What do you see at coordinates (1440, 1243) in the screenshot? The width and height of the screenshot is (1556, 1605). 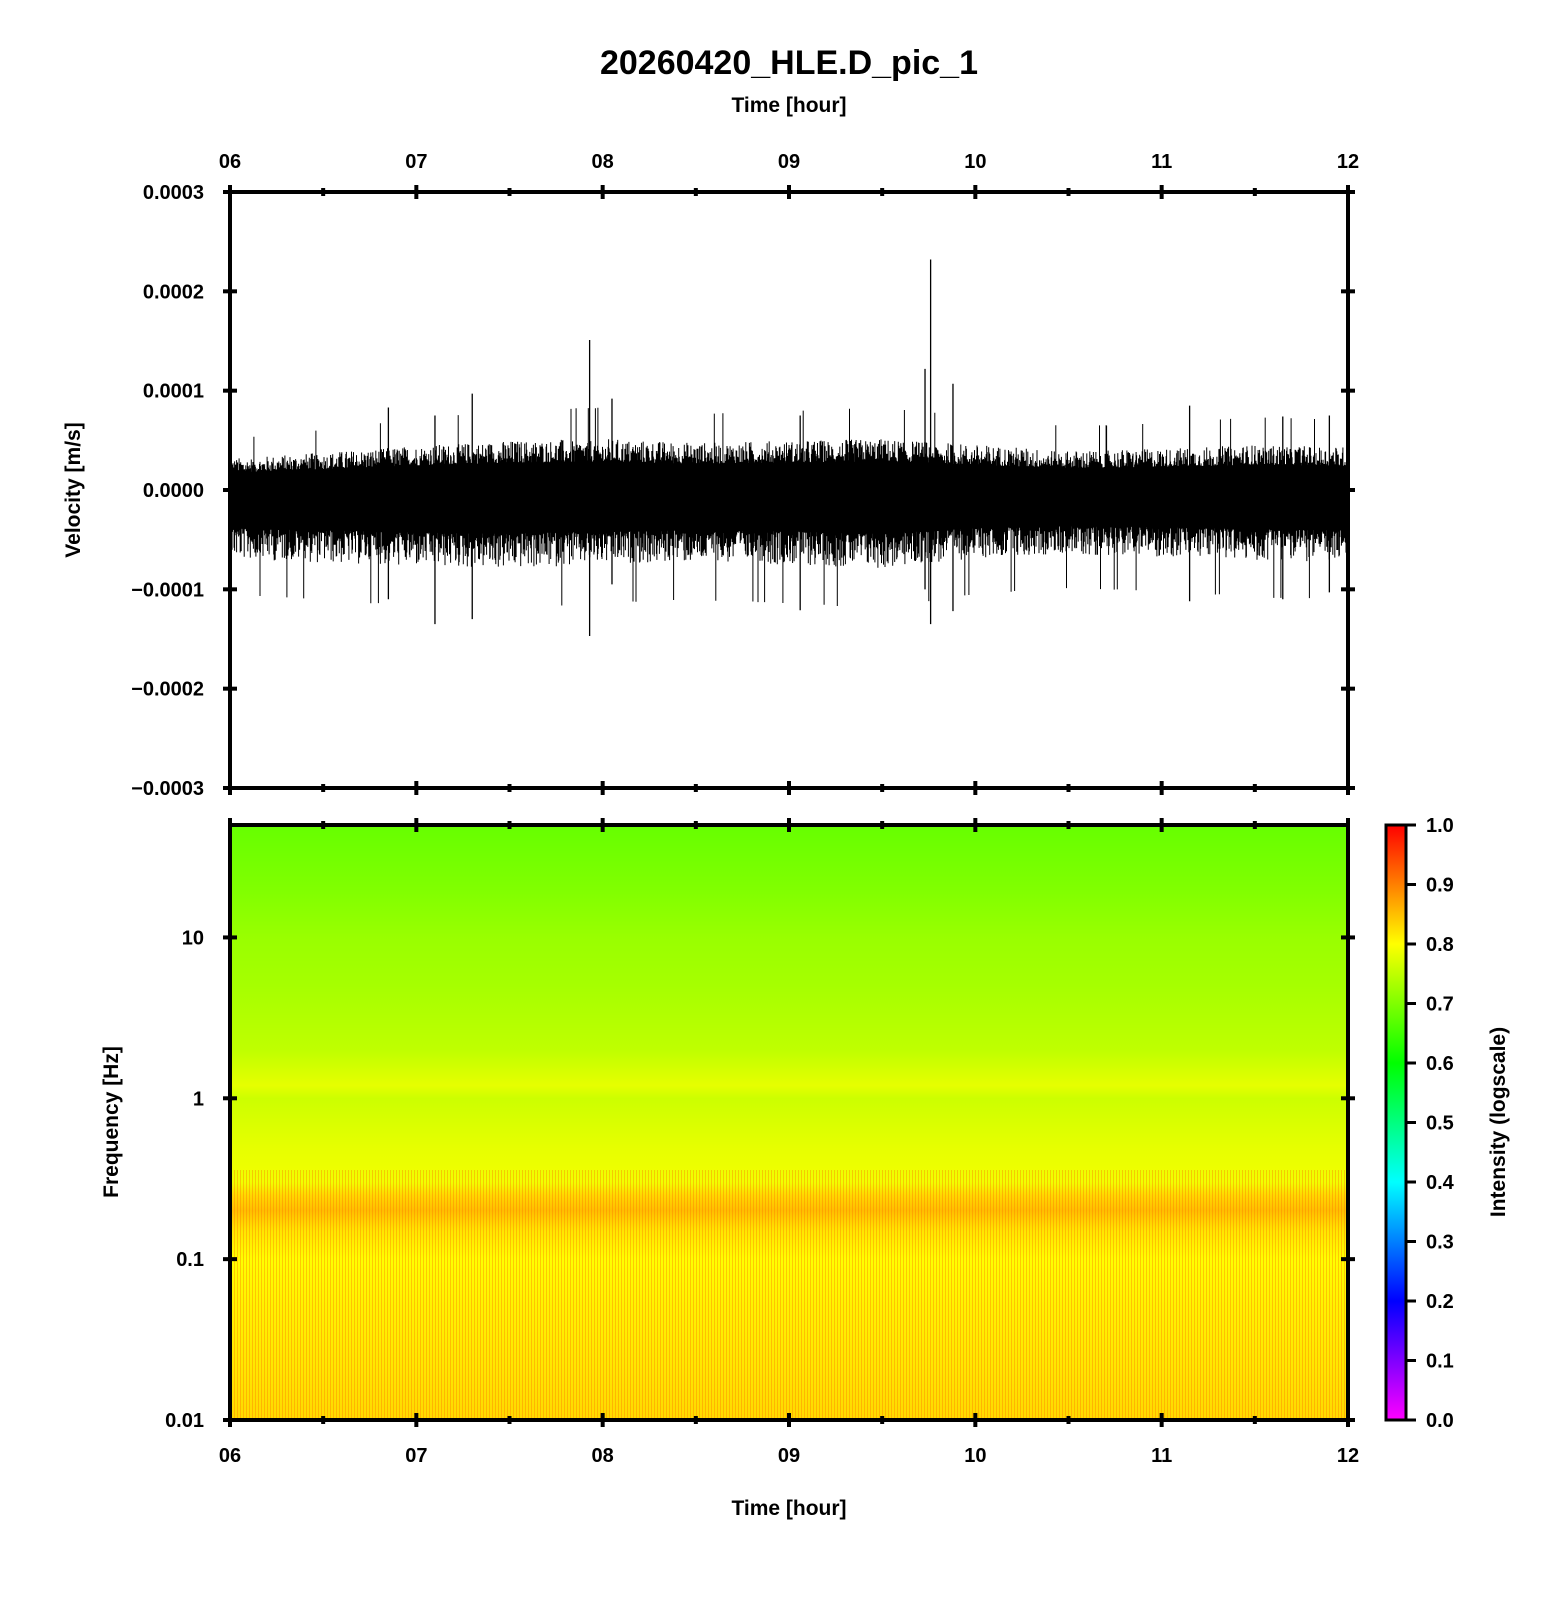 I see `colorbar-tick-label: 0.3` at bounding box center [1440, 1243].